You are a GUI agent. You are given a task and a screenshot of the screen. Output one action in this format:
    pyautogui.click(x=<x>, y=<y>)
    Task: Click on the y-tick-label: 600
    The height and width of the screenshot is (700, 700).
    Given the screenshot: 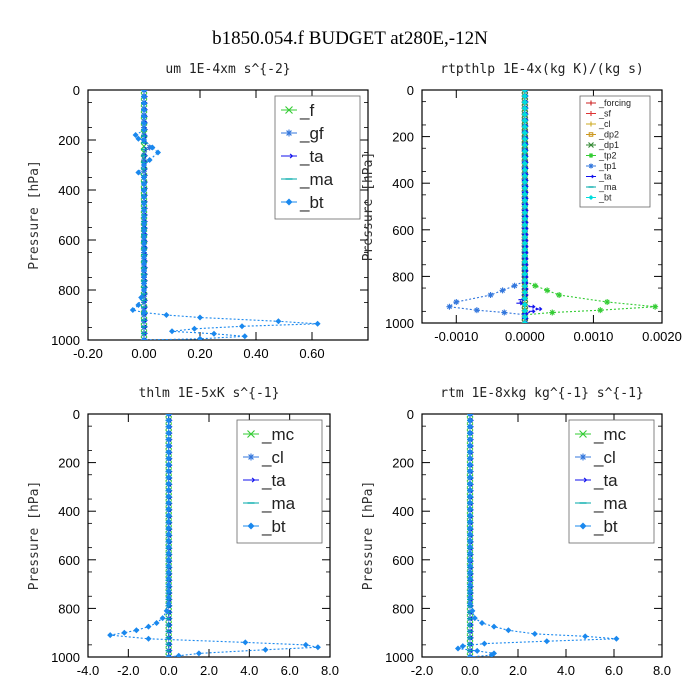 What is the action you would take?
    pyautogui.click(x=403, y=560)
    